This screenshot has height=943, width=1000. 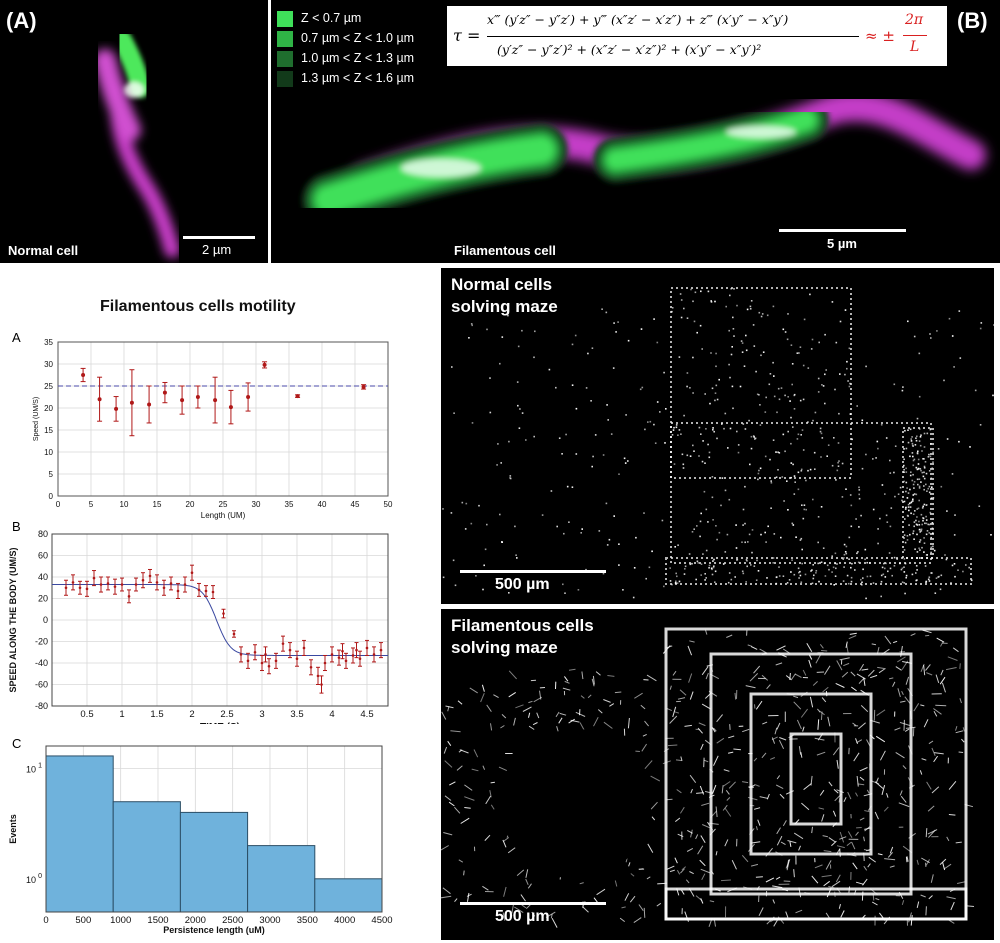 I want to click on panel-b-caption: Filamentous cell, so click(x=505, y=250).